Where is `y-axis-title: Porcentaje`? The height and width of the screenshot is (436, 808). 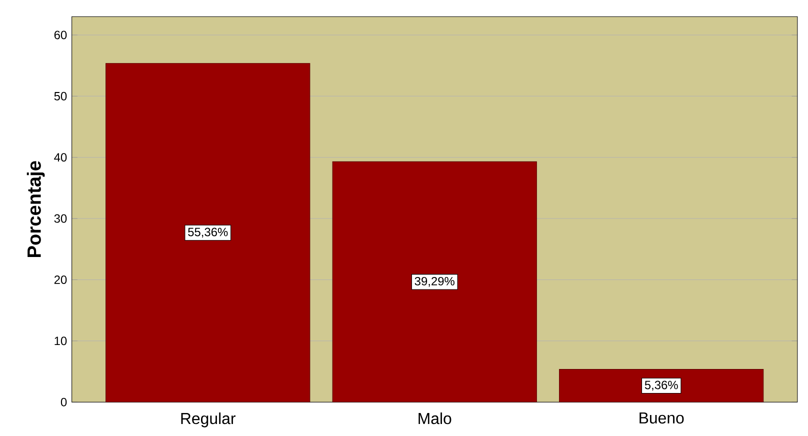
y-axis-title: Porcentaje is located at coordinates (35, 209).